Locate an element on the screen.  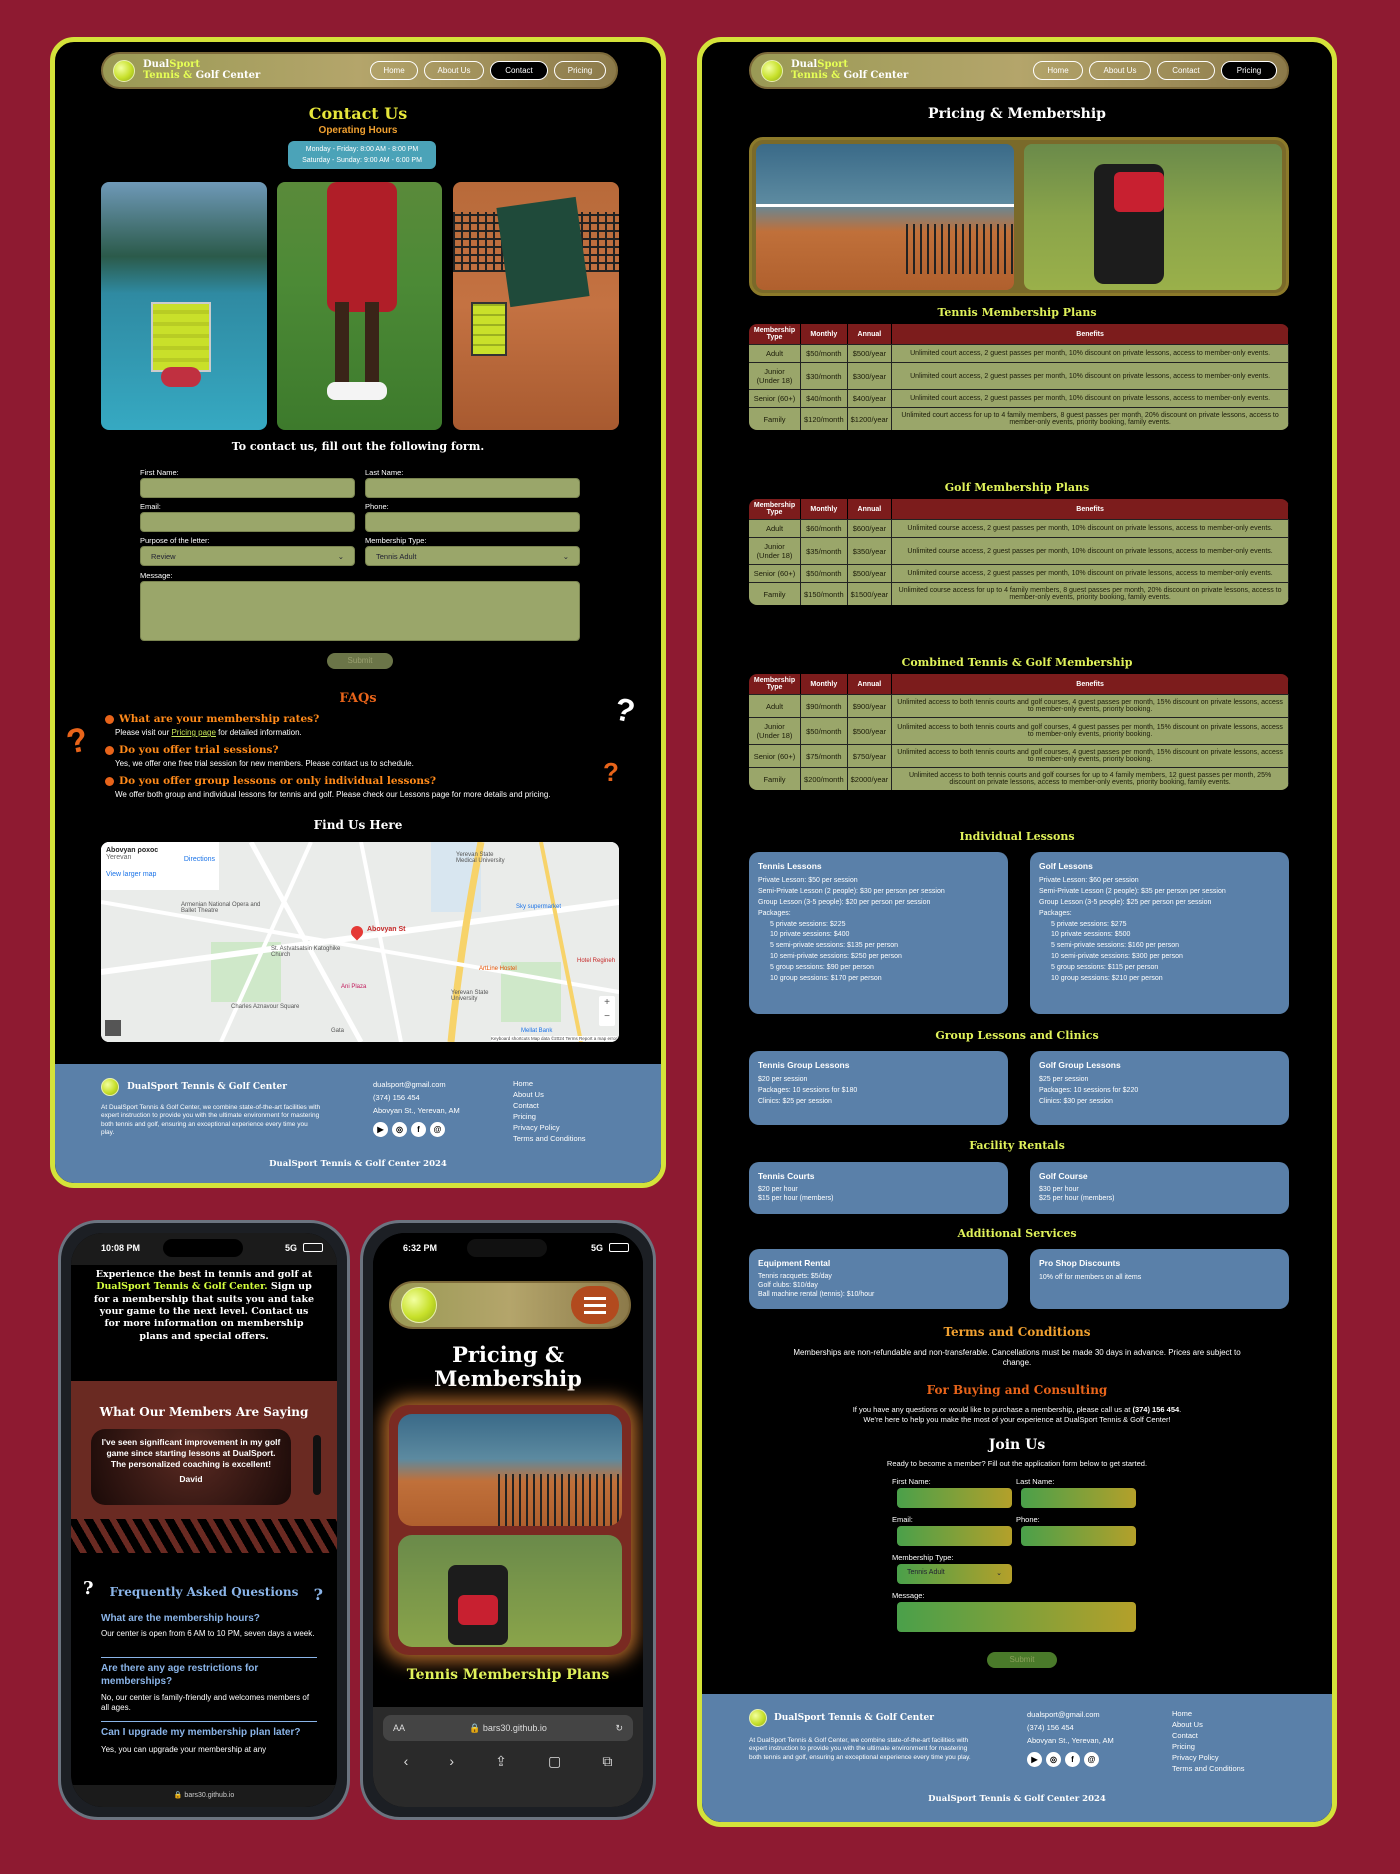
card-line: Private Lesson: $60 per session is located at coordinates (1089, 881).